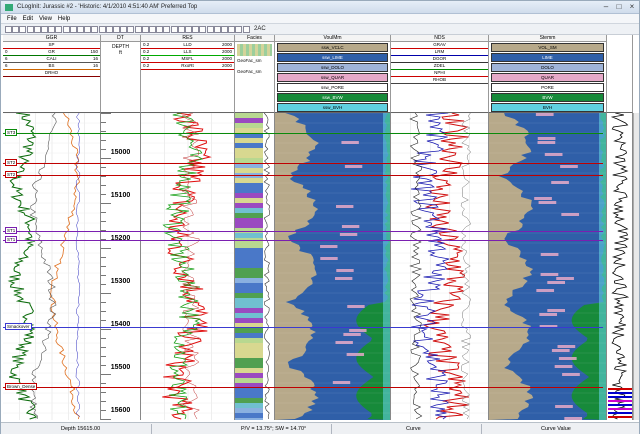  I want to click on fill-legend: LIME, so click(547, 57).